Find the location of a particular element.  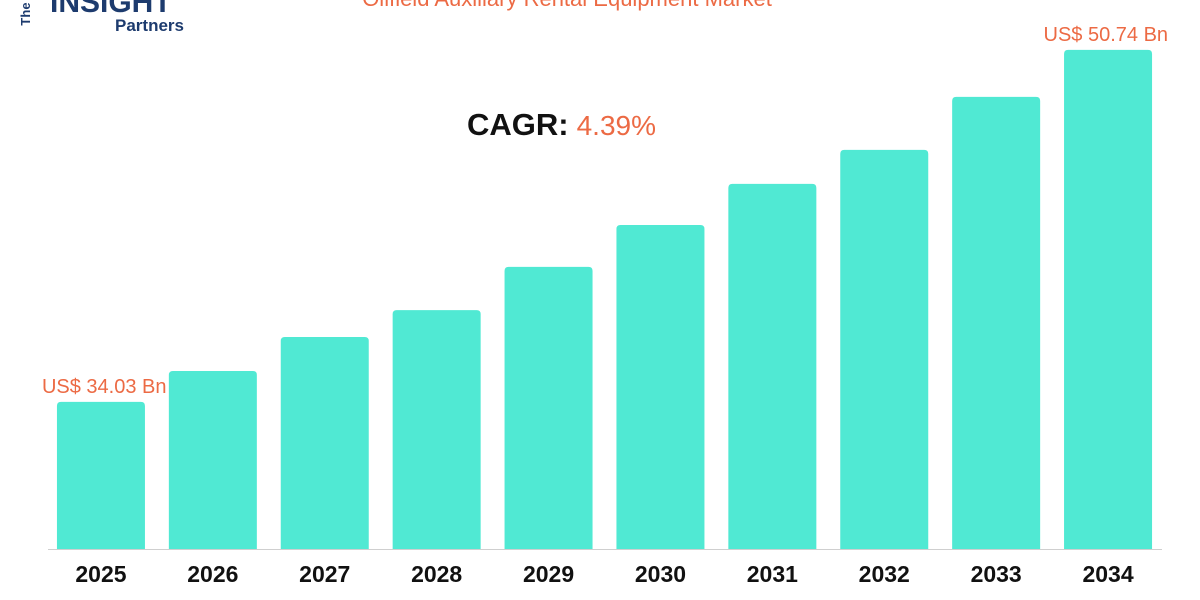

x-tick-label: 2034 is located at coordinates (1107, 574).